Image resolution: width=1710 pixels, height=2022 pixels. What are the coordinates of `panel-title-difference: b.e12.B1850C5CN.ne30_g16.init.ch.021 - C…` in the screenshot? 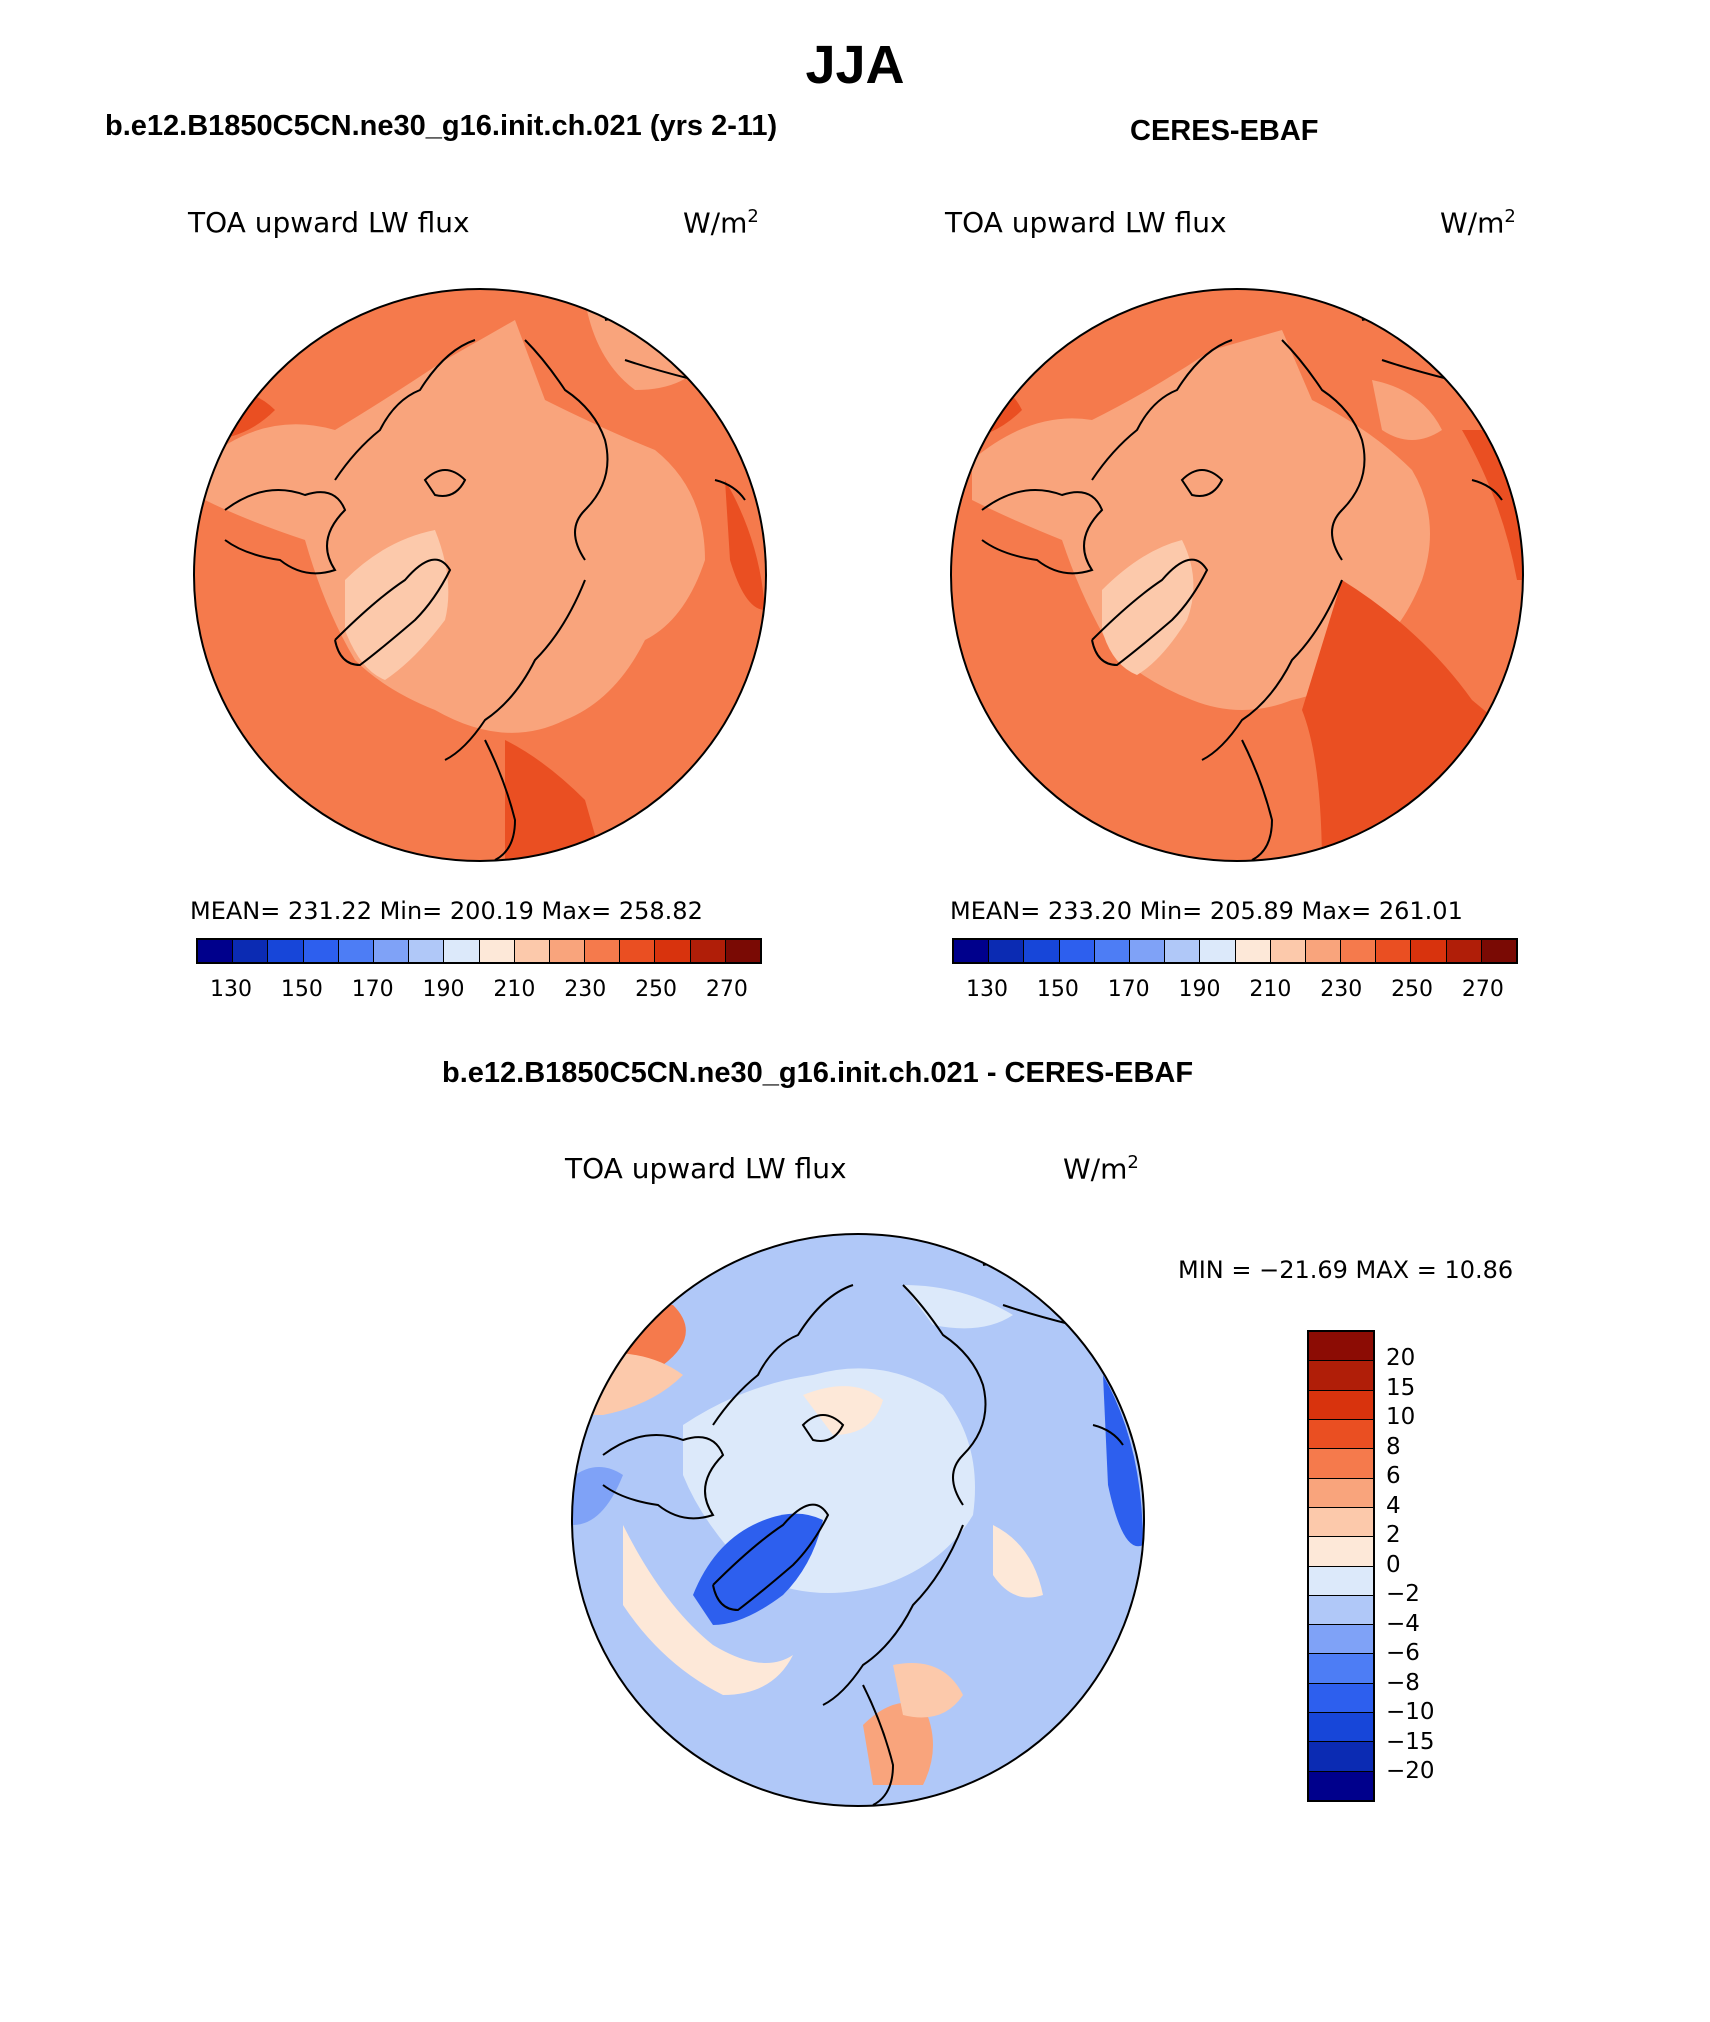 It's located at (818, 1073).